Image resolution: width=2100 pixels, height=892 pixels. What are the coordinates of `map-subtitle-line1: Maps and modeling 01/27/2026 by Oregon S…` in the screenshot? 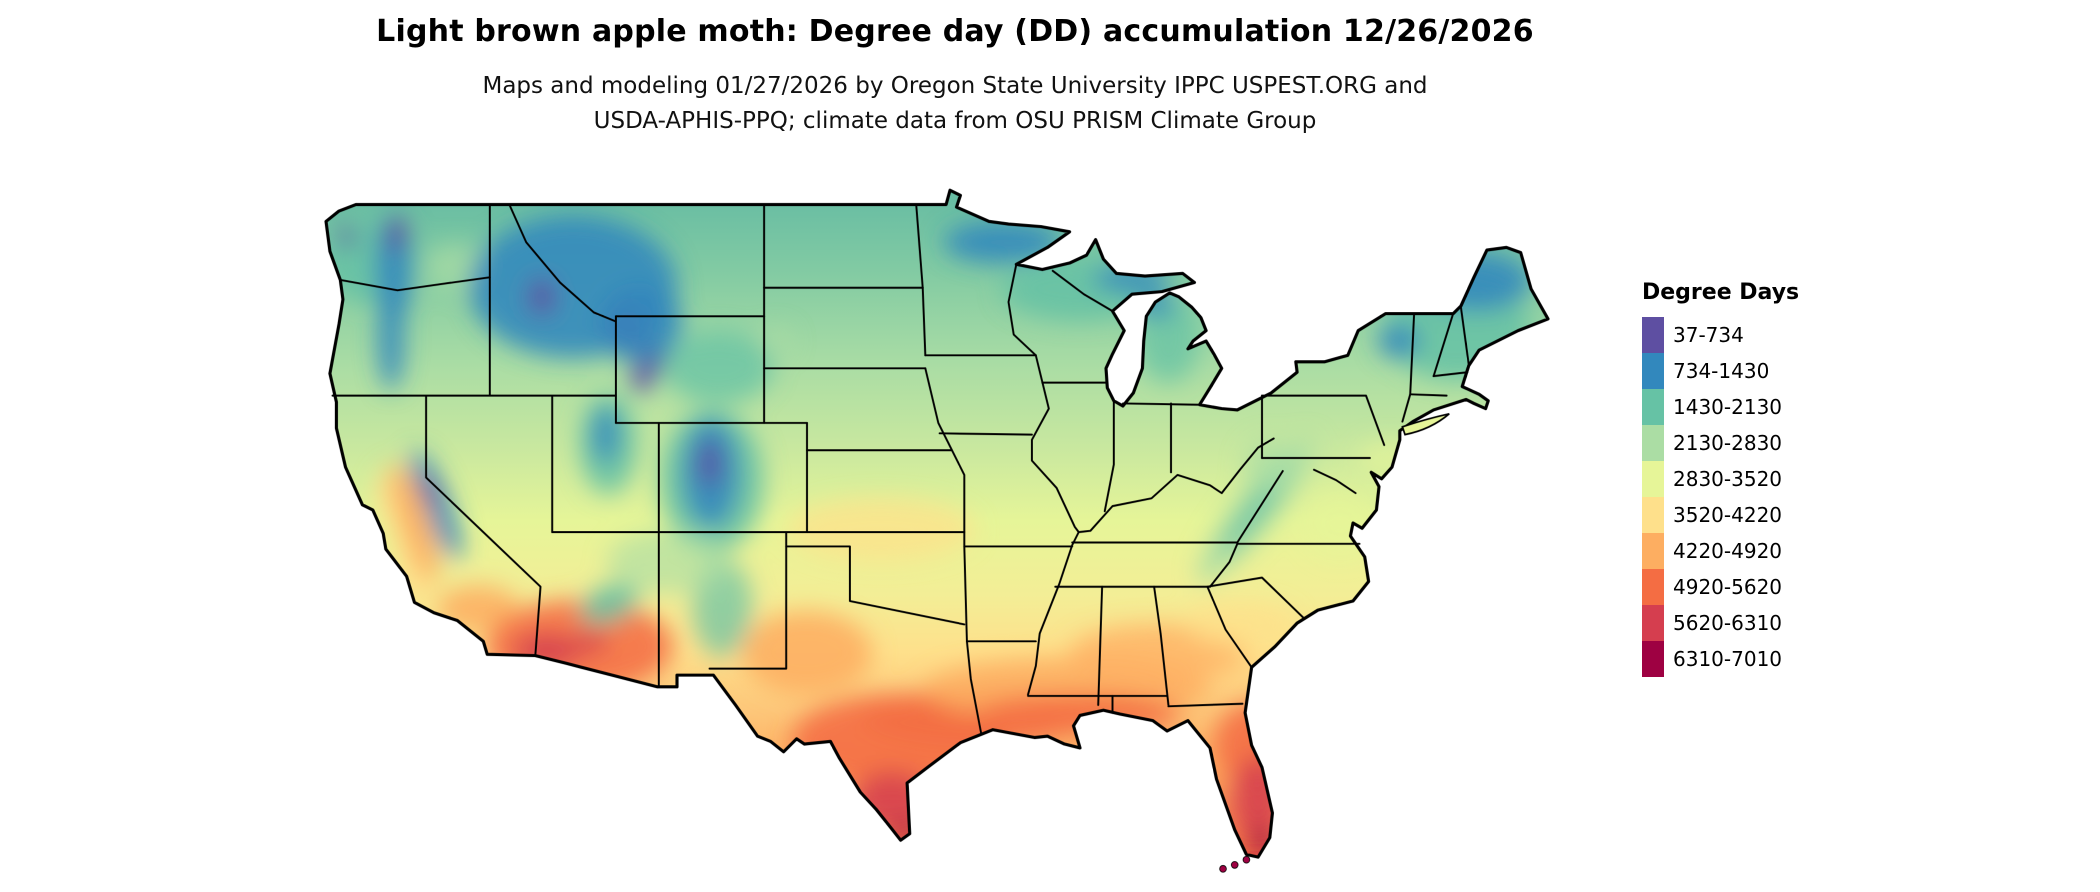 It's located at (955, 86).